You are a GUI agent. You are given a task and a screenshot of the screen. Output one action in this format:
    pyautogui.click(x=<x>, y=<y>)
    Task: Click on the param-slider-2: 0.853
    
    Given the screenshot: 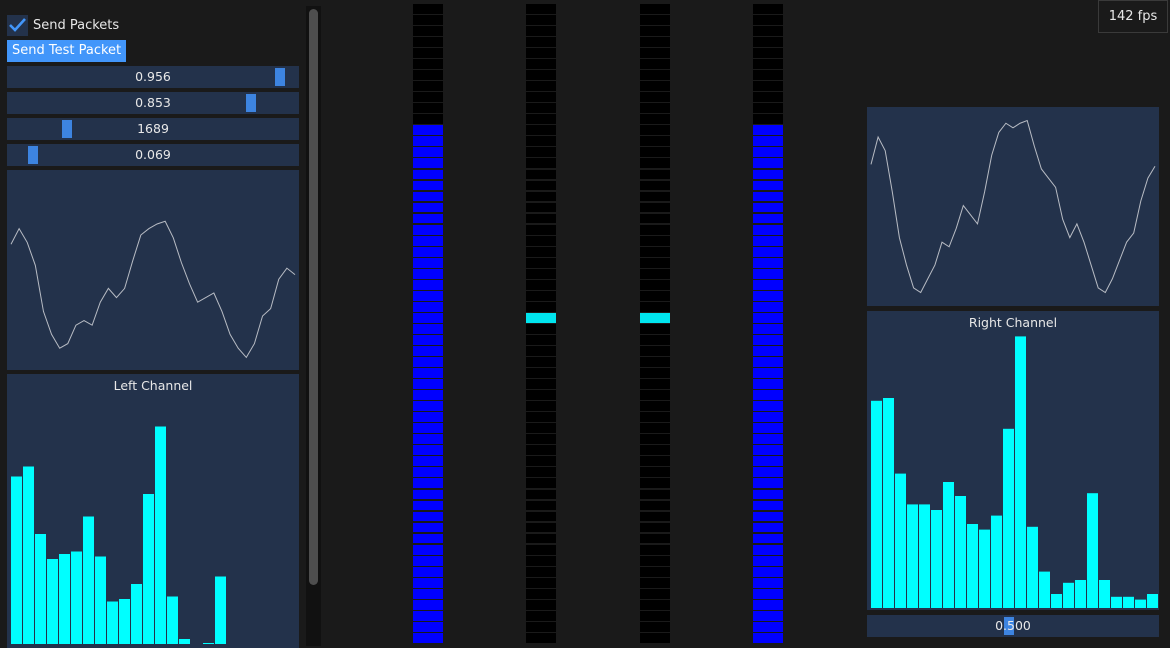 What is the action you would take?
    pyautogui.click(x=153, y=103)
    